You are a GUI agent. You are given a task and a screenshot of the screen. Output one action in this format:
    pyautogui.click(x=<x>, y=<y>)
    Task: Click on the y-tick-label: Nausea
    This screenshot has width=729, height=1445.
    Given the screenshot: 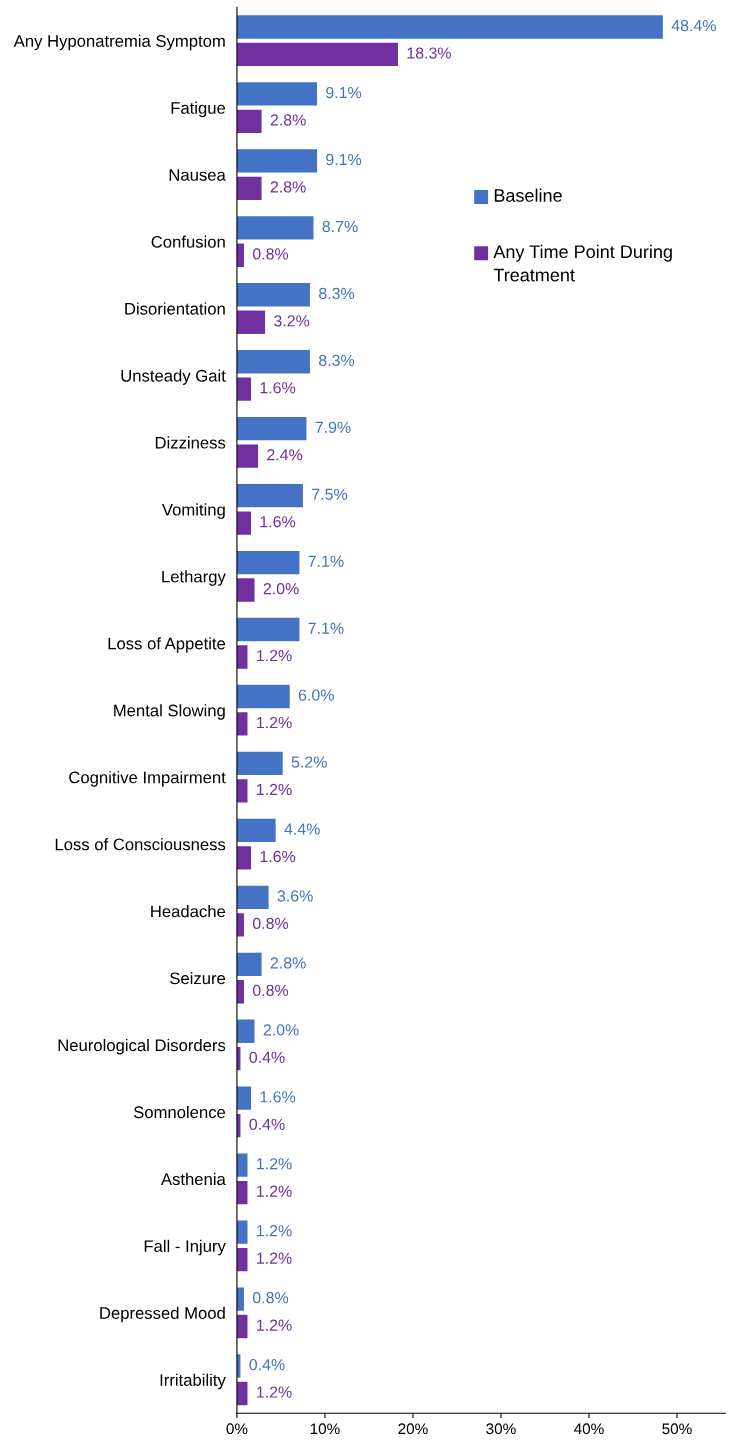 What is the action you would take?
    pyautogui.click(x=197, y=175)
    